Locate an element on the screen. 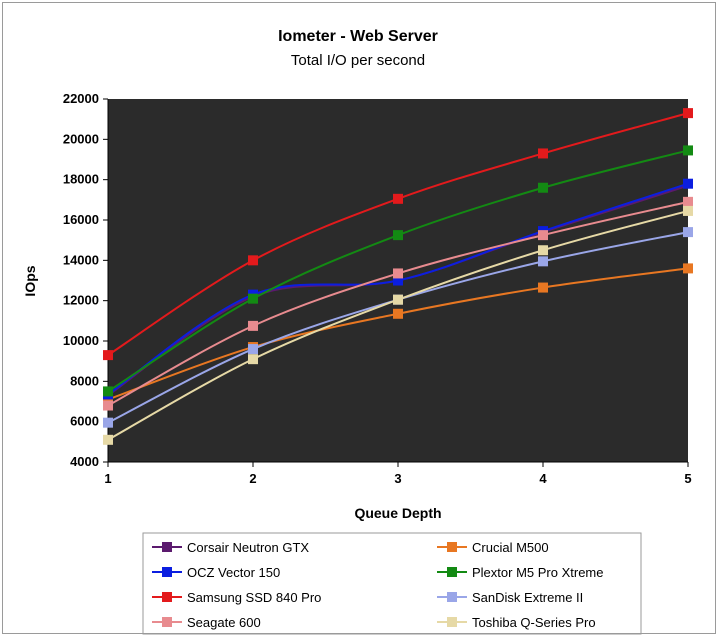 Image resolution: width=720 pixels, height=638 pixels. y-axis-label: IOps is located at coordinates (30, 280).